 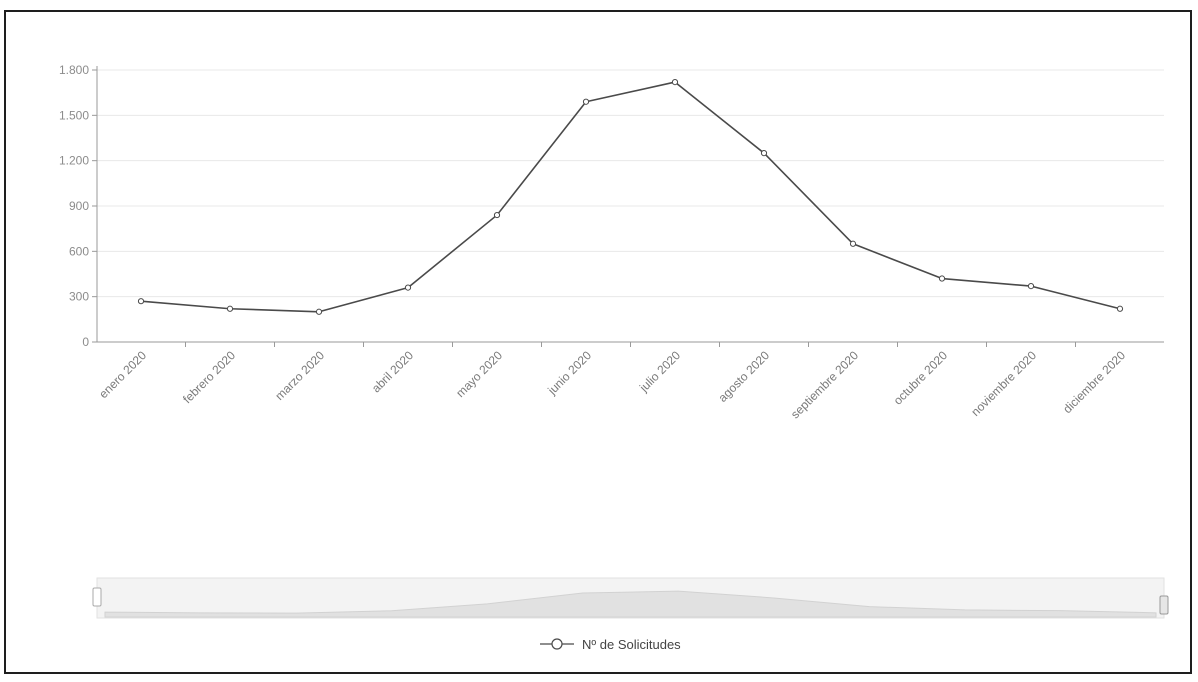 What do you see at coordinates (1003, 383) in the screenshot?
I see `x-tick-label: noviembre 2020` at bounding box center [1003, 383].